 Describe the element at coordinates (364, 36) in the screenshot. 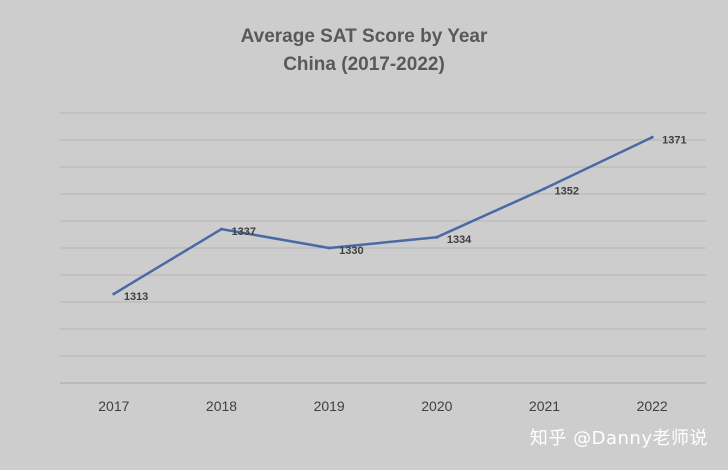

I see `chart-title: Average SAT Score by Year` at that location.